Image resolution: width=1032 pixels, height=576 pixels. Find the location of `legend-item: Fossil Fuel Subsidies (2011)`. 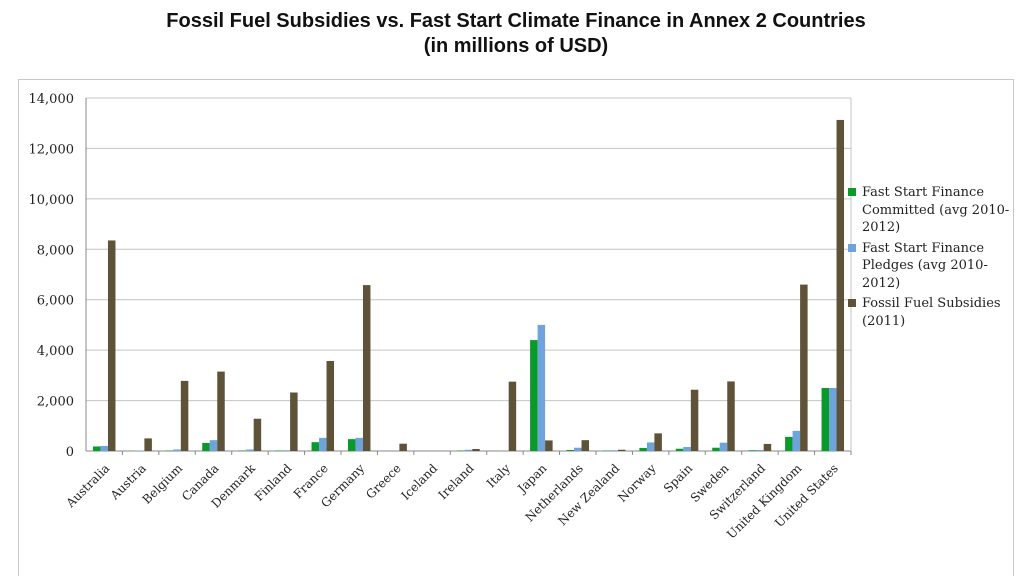

legend-item: Fossil Fuel Subsidies (2011) is located at coordinates (933, 312).